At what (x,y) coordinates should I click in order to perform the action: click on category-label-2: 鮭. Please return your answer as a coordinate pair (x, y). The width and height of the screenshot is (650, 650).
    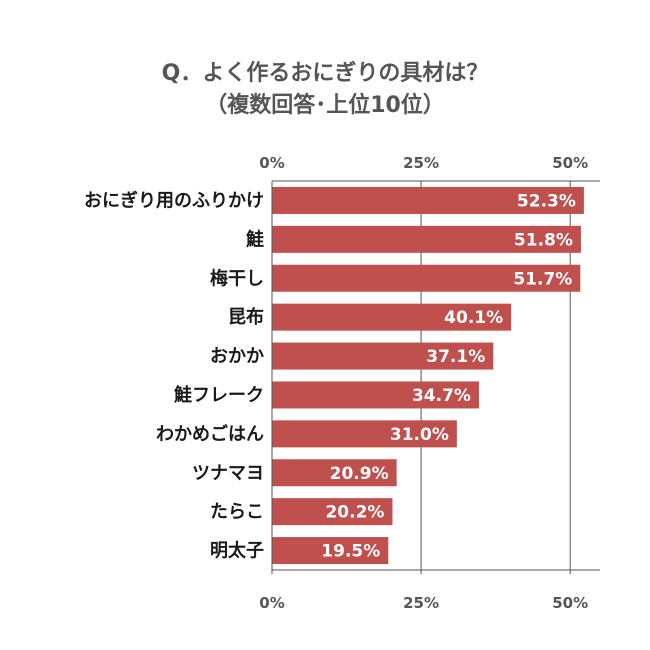
    Looking at the image, I should click on (254, 239).